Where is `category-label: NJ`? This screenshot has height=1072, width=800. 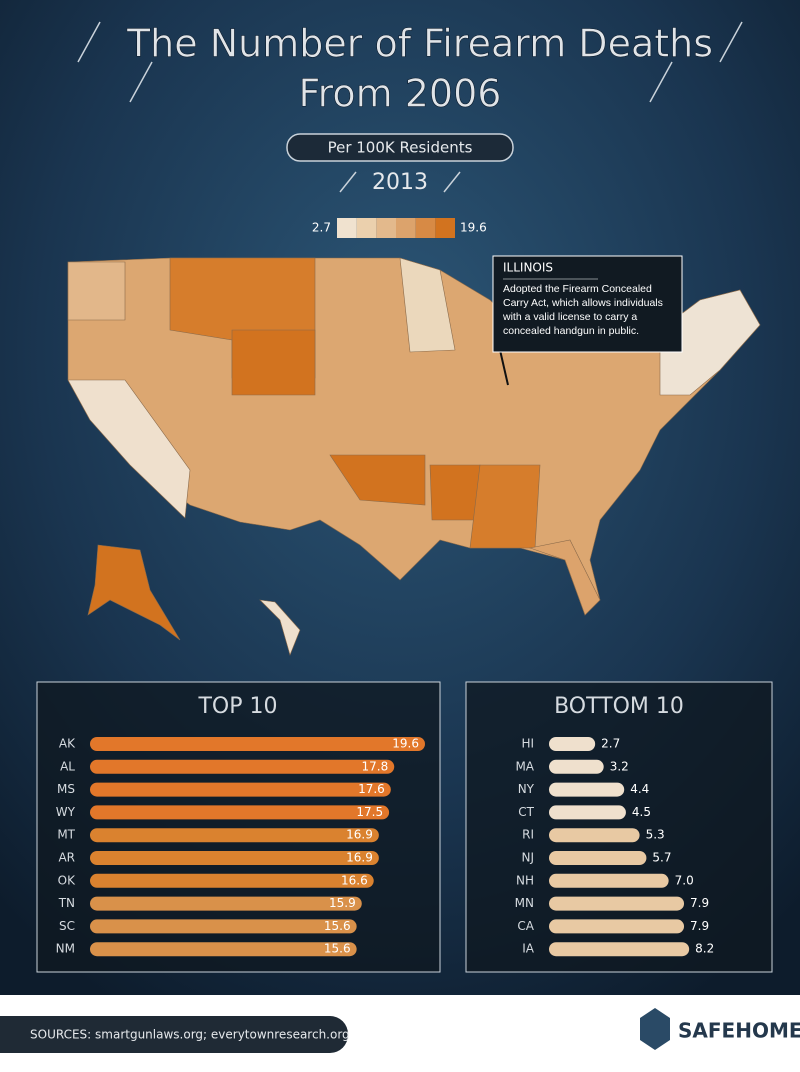
category-label: NJ is located at coordinates (527, 858).